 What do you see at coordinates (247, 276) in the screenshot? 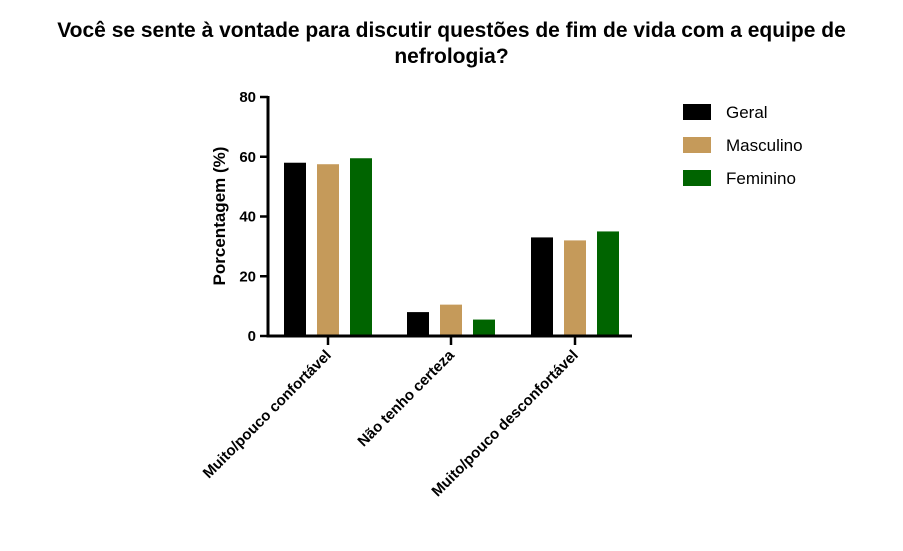
I see `y-tick-label-20: 20` at bounding box center [247, 276].